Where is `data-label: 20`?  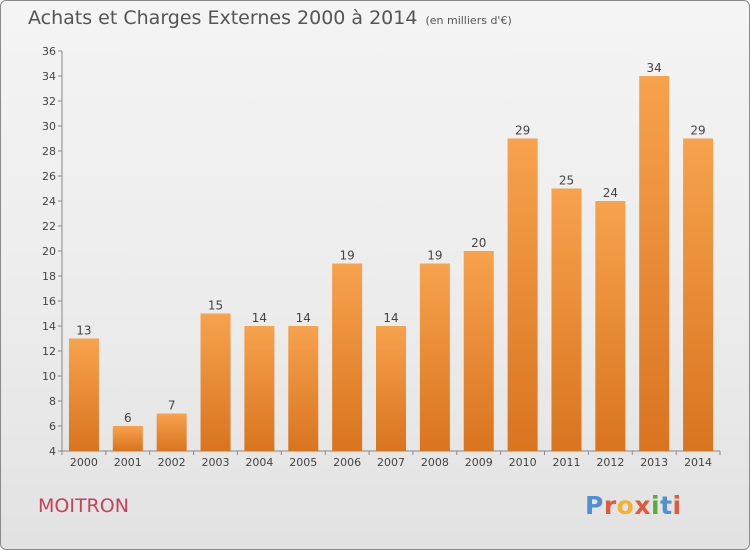
data-label: 20 is located at coordinates (478, 243).